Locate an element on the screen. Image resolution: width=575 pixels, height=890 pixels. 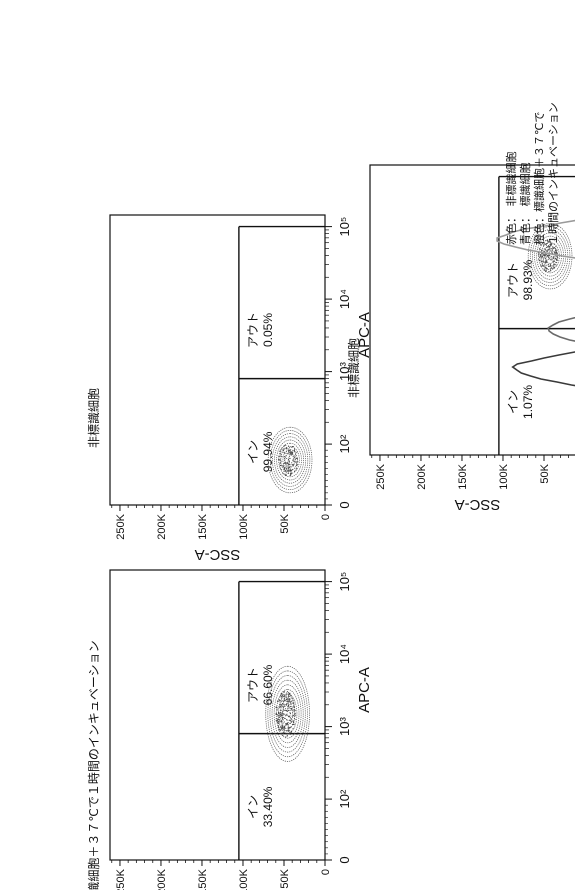
gate-in-percent: 33.40% is located at coordinates (268, 806).